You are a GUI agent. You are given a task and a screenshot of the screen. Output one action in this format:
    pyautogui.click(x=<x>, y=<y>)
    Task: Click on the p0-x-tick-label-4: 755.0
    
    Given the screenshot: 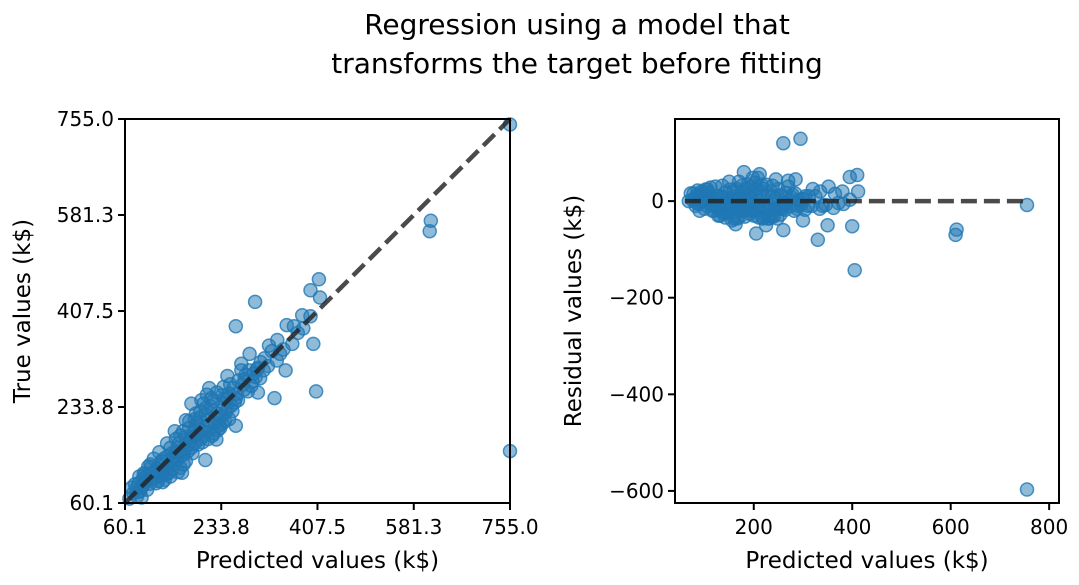 What is the action you would take?
    pyautogui.click(x=509, y=527)
    